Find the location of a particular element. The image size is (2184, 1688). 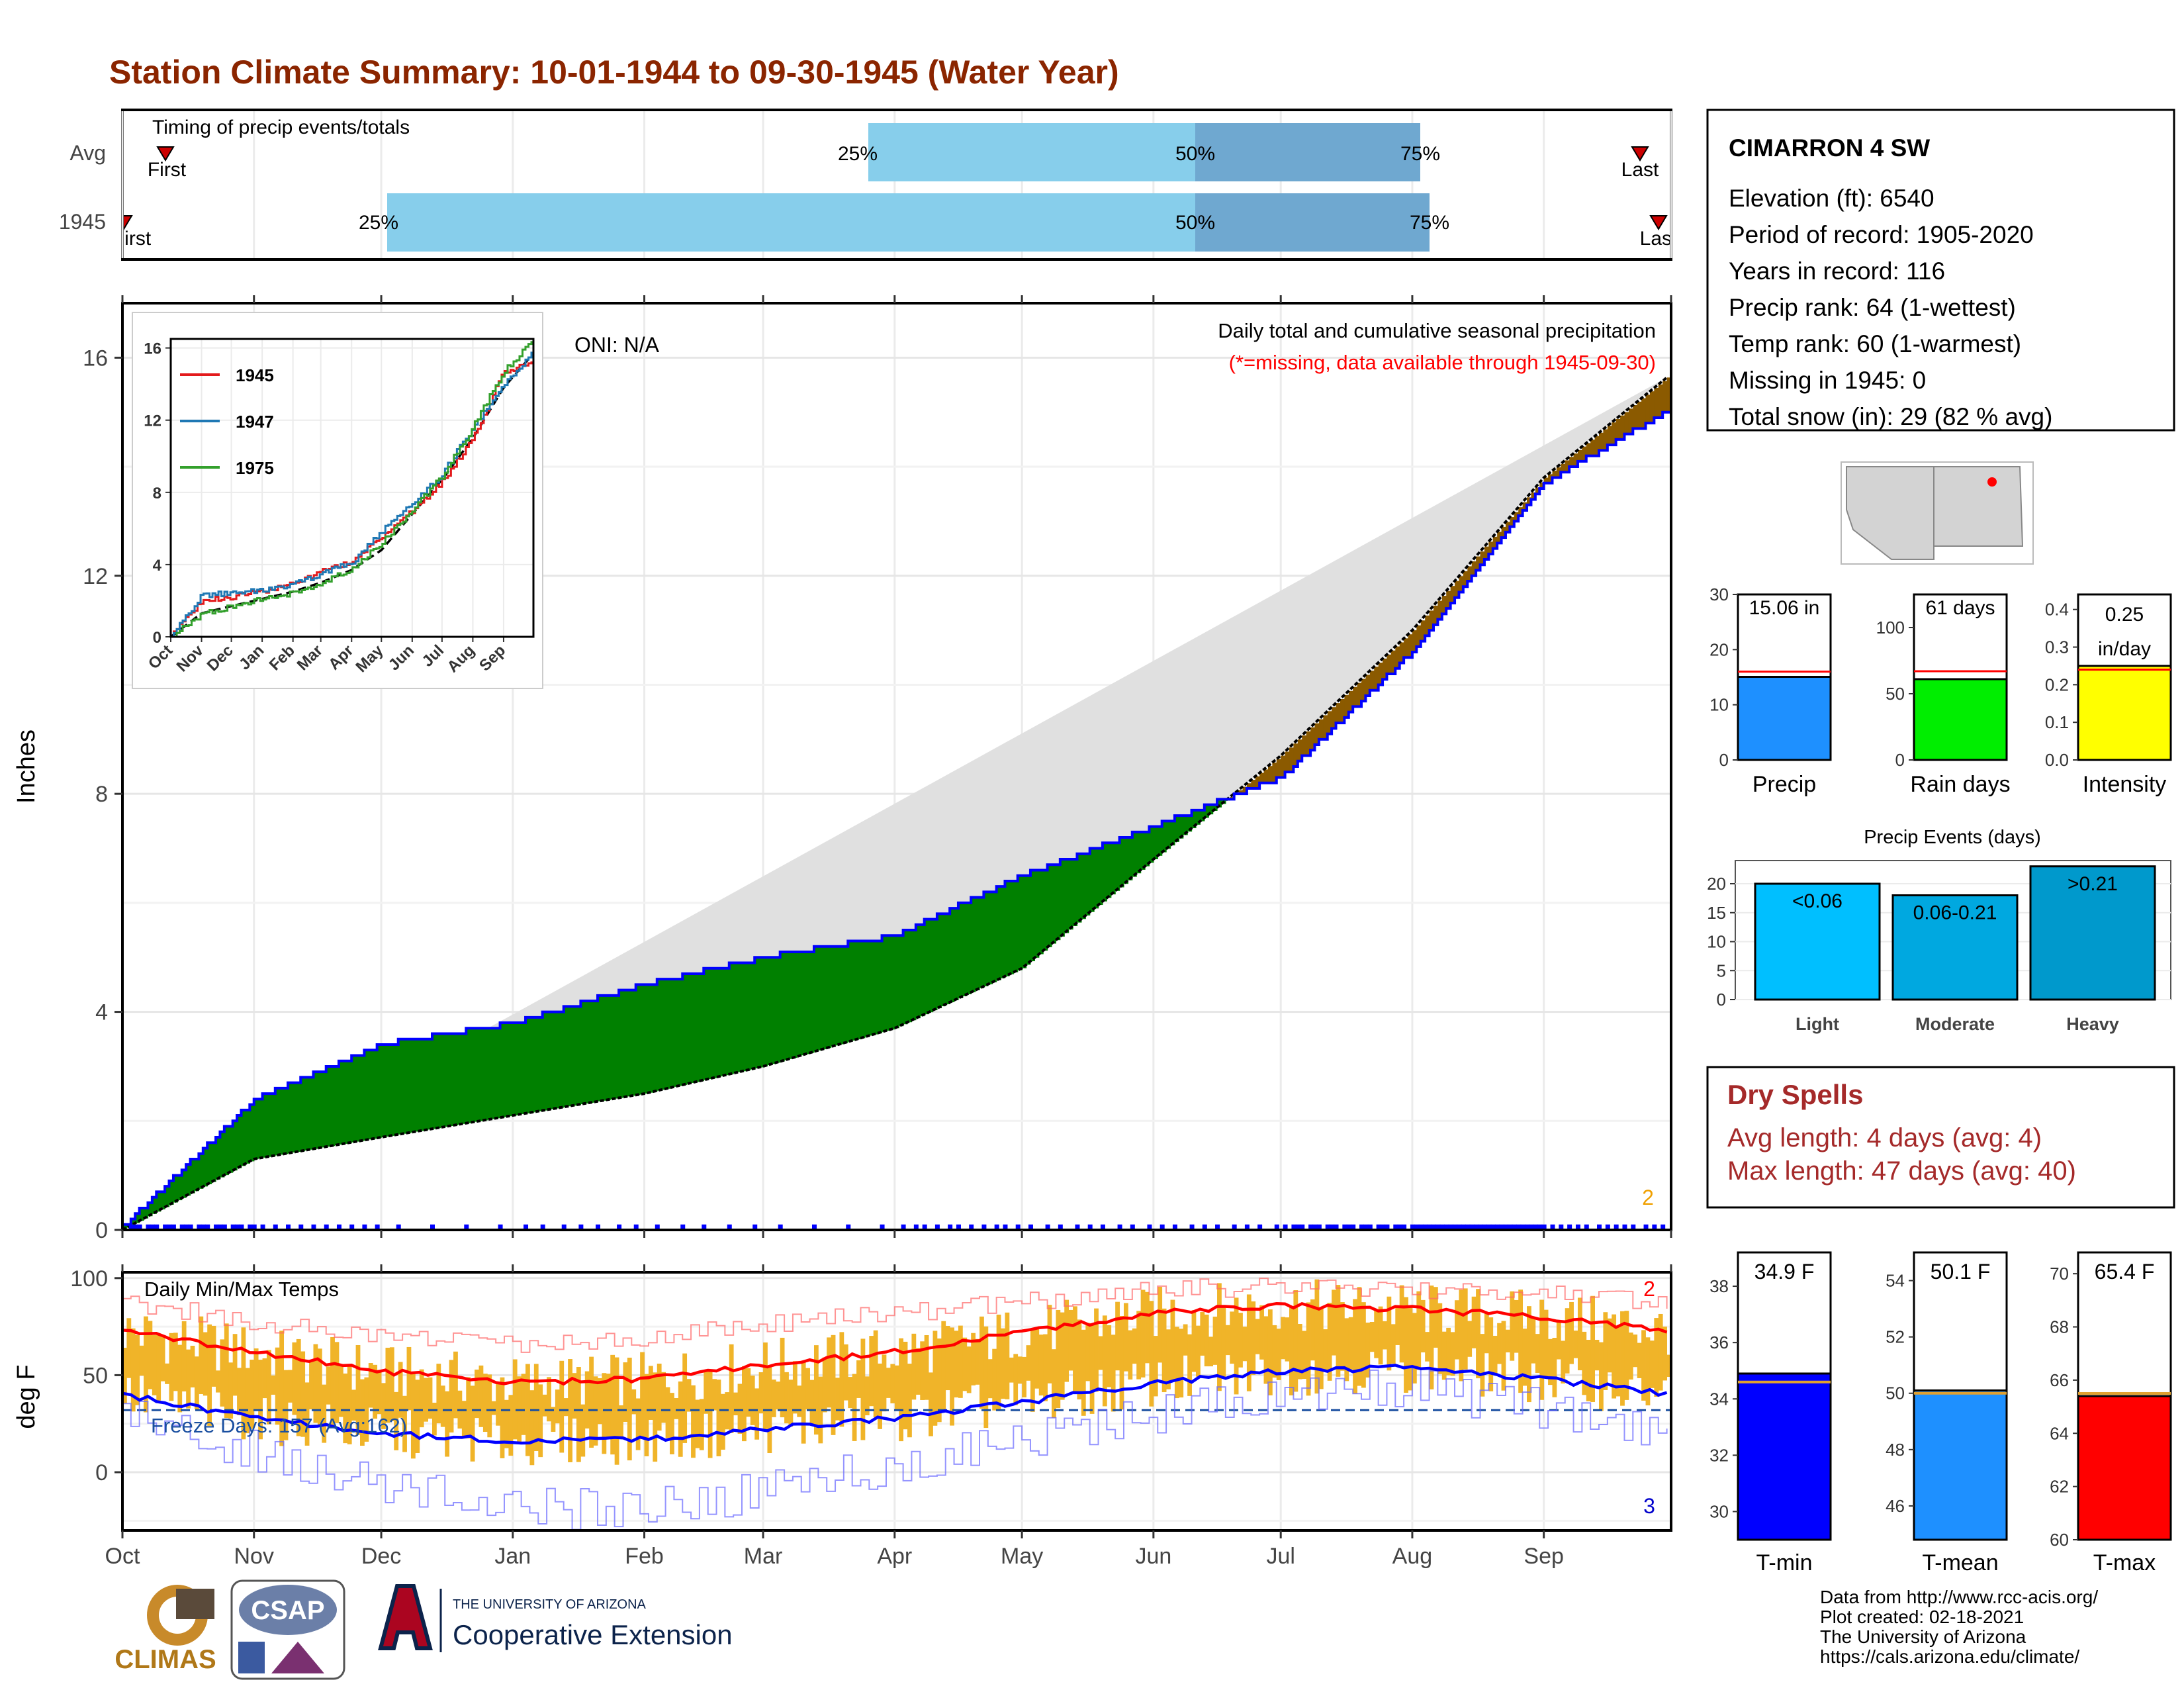

tmean-ytick-label: 52 is located at coordinates (1895, 1337).